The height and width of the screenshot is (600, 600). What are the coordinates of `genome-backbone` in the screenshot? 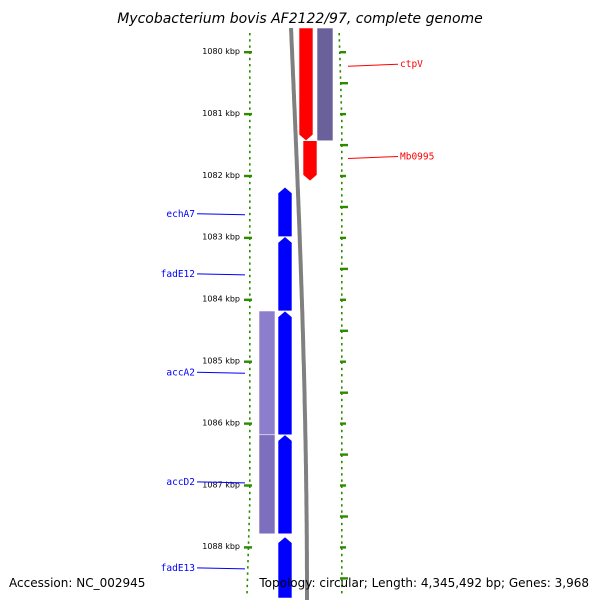 It's located at (299, 313).